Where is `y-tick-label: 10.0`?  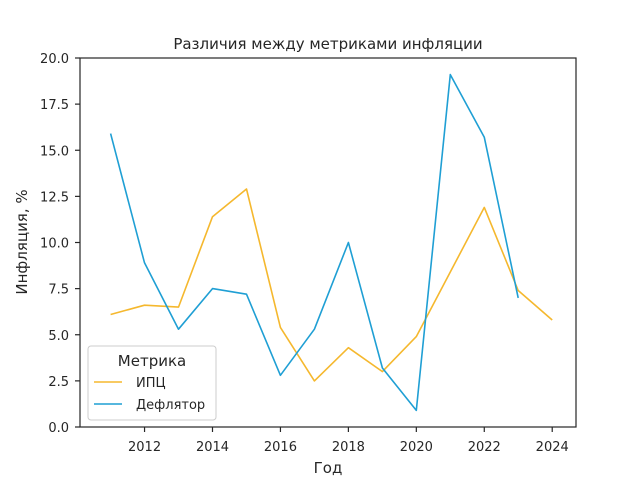
y-tick-label: 10.0 is located at coordinates (54, 244).